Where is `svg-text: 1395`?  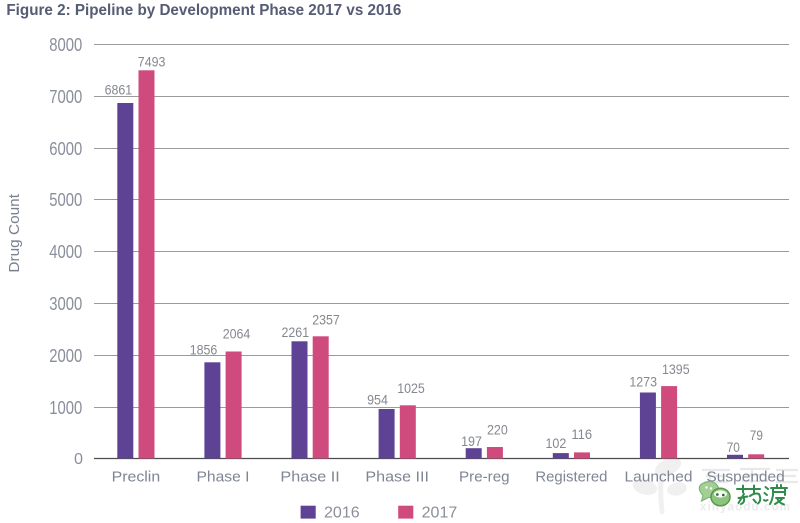
svg-text: 1395 is located at coordinates (676, 369).